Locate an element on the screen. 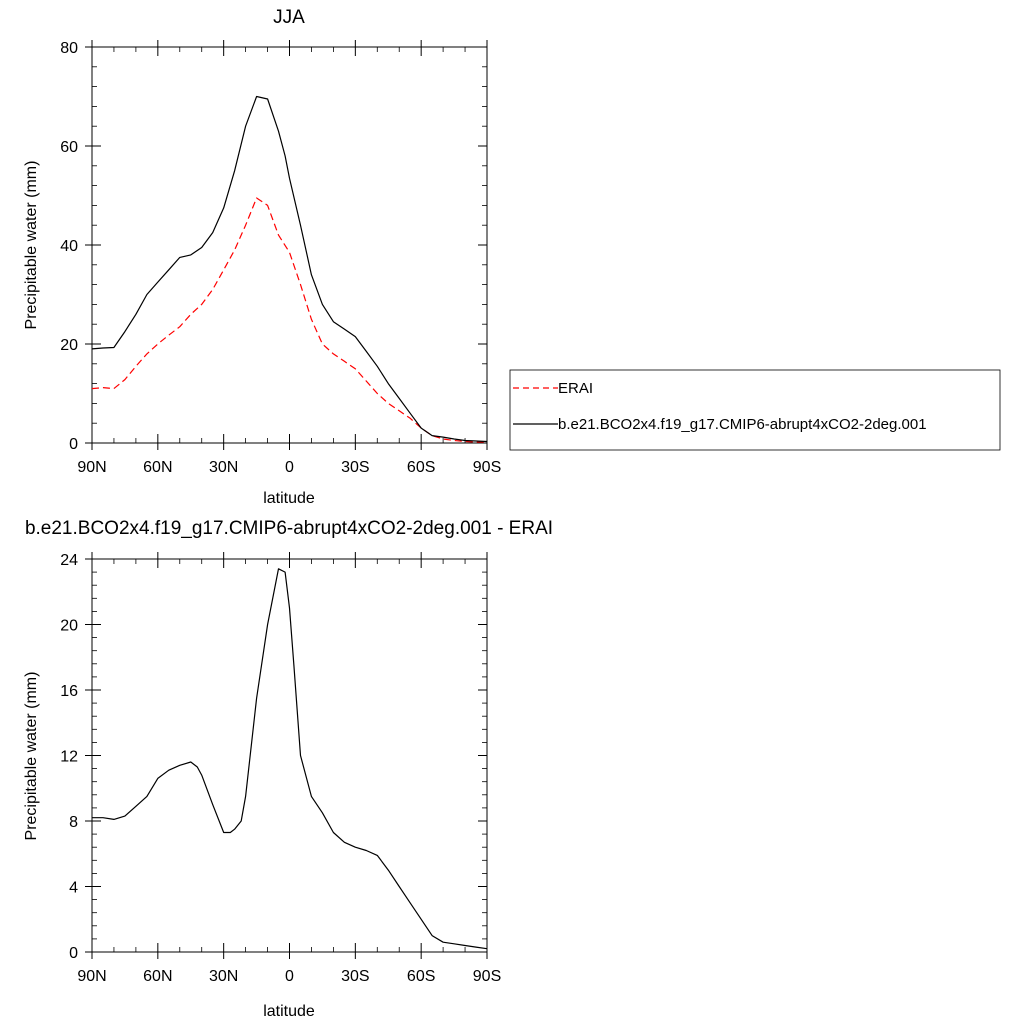 This screenshot has width=1024, height=1029. panel-top-frame is located at coordinates (289, 245).